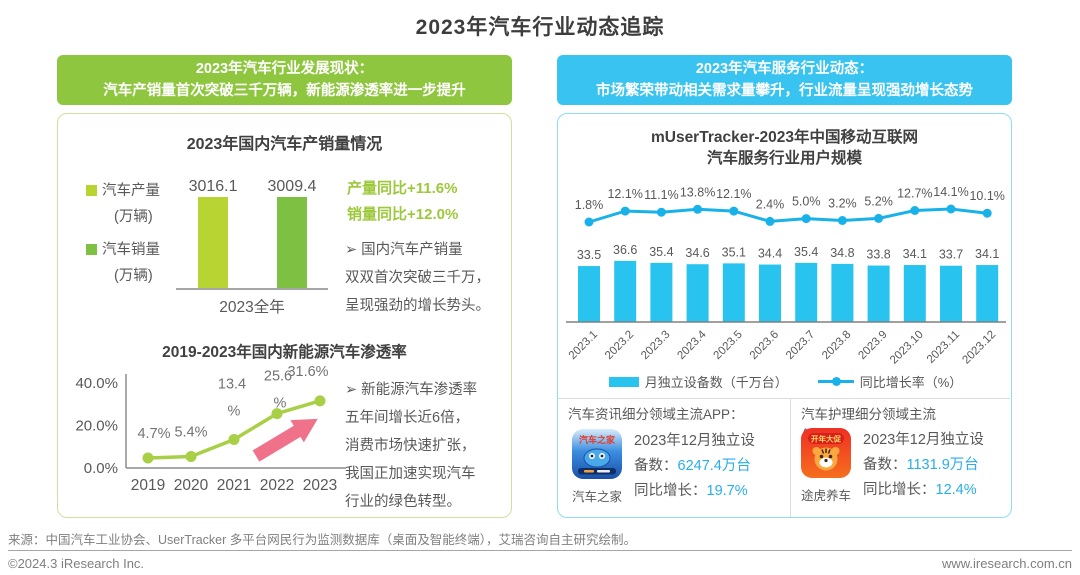  Describe the element at coordinates (697, 253) in the screenshot. I see `bar-value-label: 34.6` at that location.